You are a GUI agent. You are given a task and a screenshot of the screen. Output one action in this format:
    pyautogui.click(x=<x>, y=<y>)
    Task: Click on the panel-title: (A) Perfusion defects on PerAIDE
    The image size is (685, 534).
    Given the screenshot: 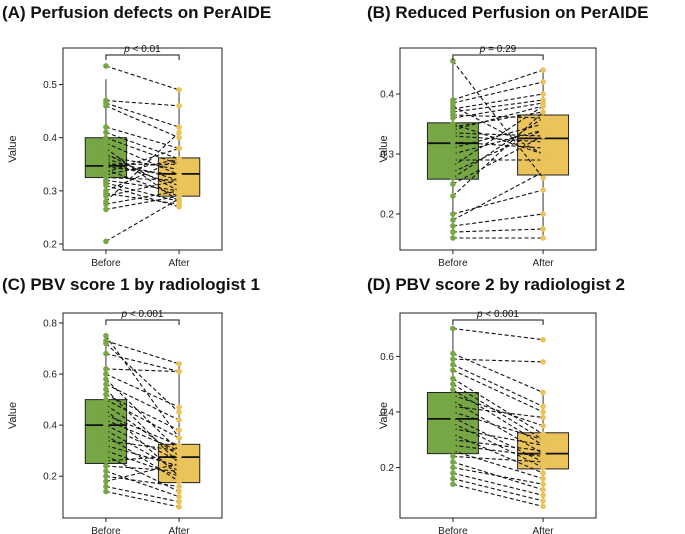 What is the action you would take?
    pyautogui.click(x=136, y=12)
    